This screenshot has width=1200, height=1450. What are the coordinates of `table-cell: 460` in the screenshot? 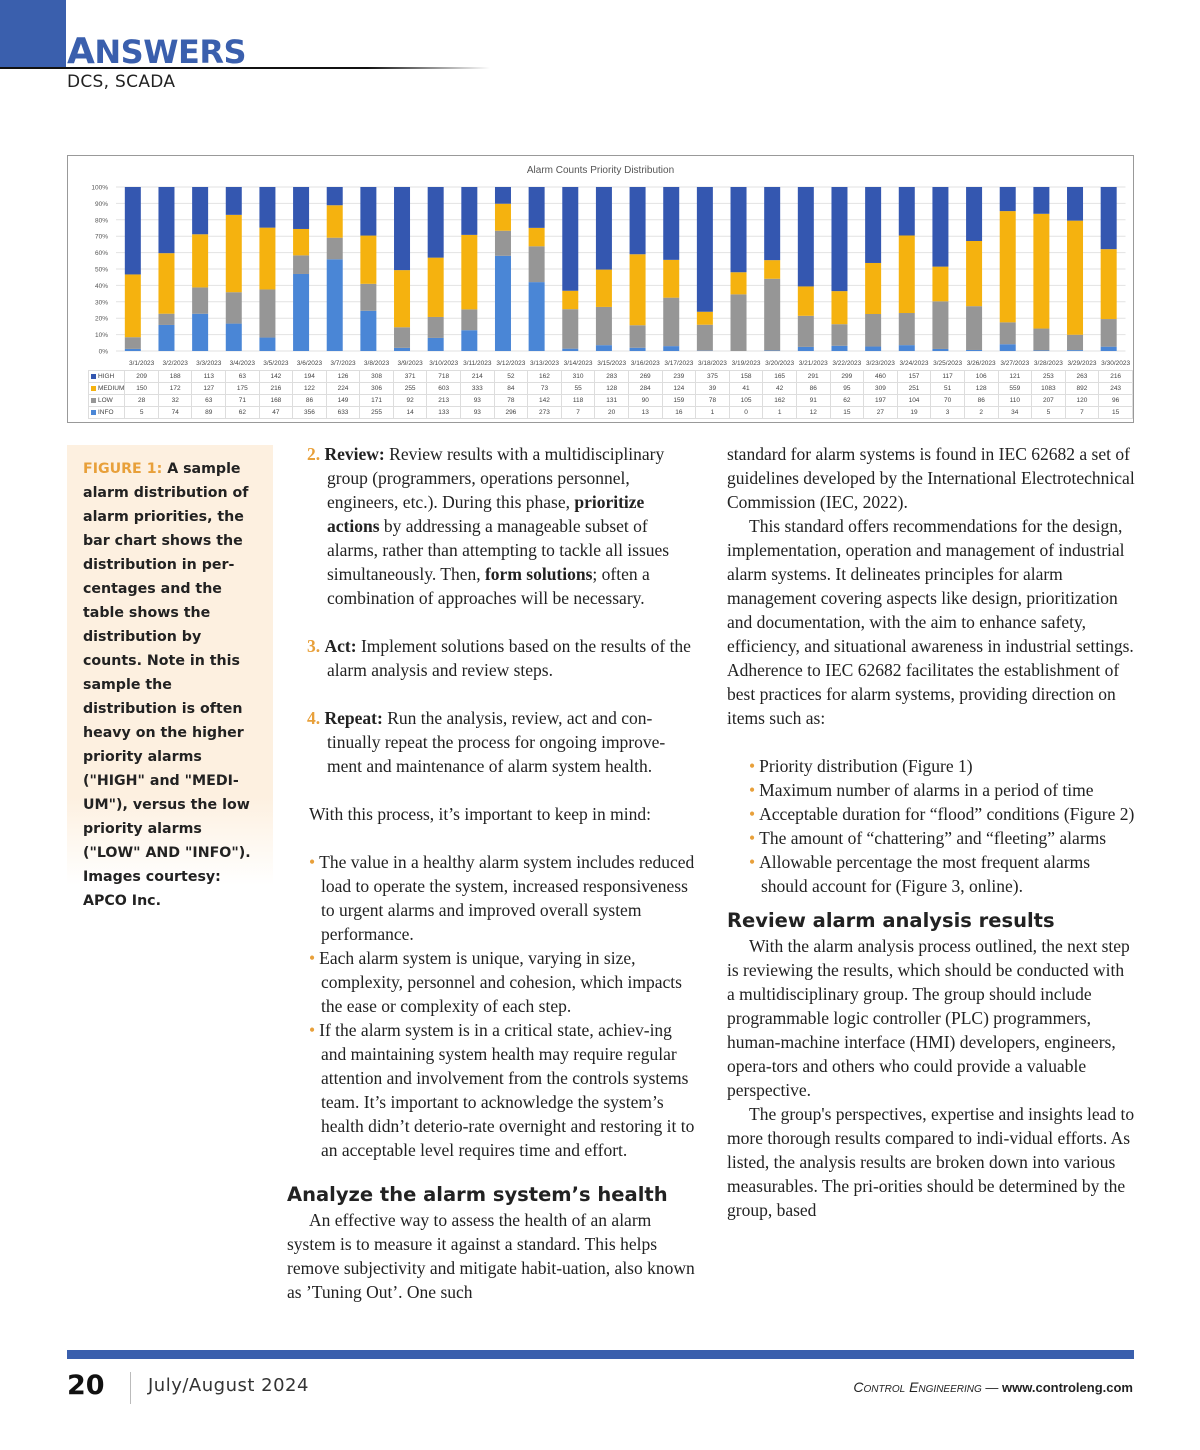 It's located at (880, 376).